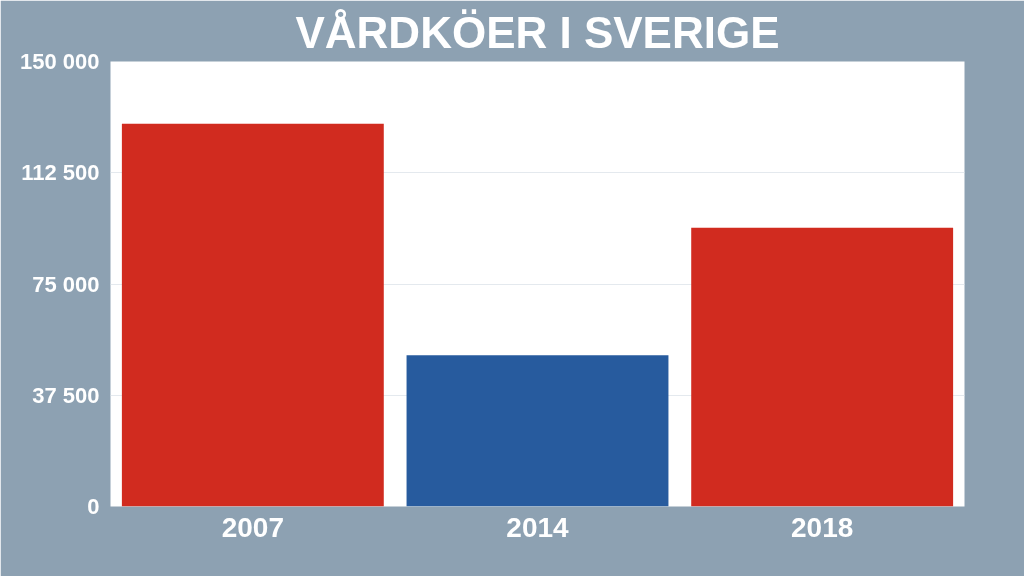  Describe the element at coordinates (66, 395) in the screenshot. I see `y-tick-label: 37 500` at that location.